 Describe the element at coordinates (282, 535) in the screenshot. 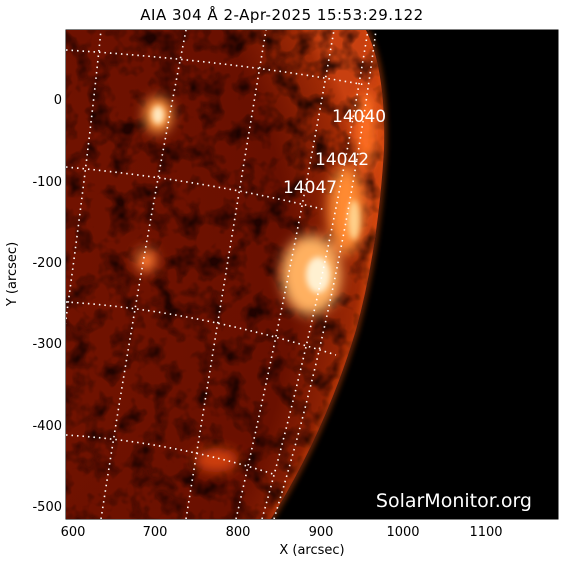

I see `x-axis: 600 700 800 900 1000 1100 X (arcsec)` at that location.